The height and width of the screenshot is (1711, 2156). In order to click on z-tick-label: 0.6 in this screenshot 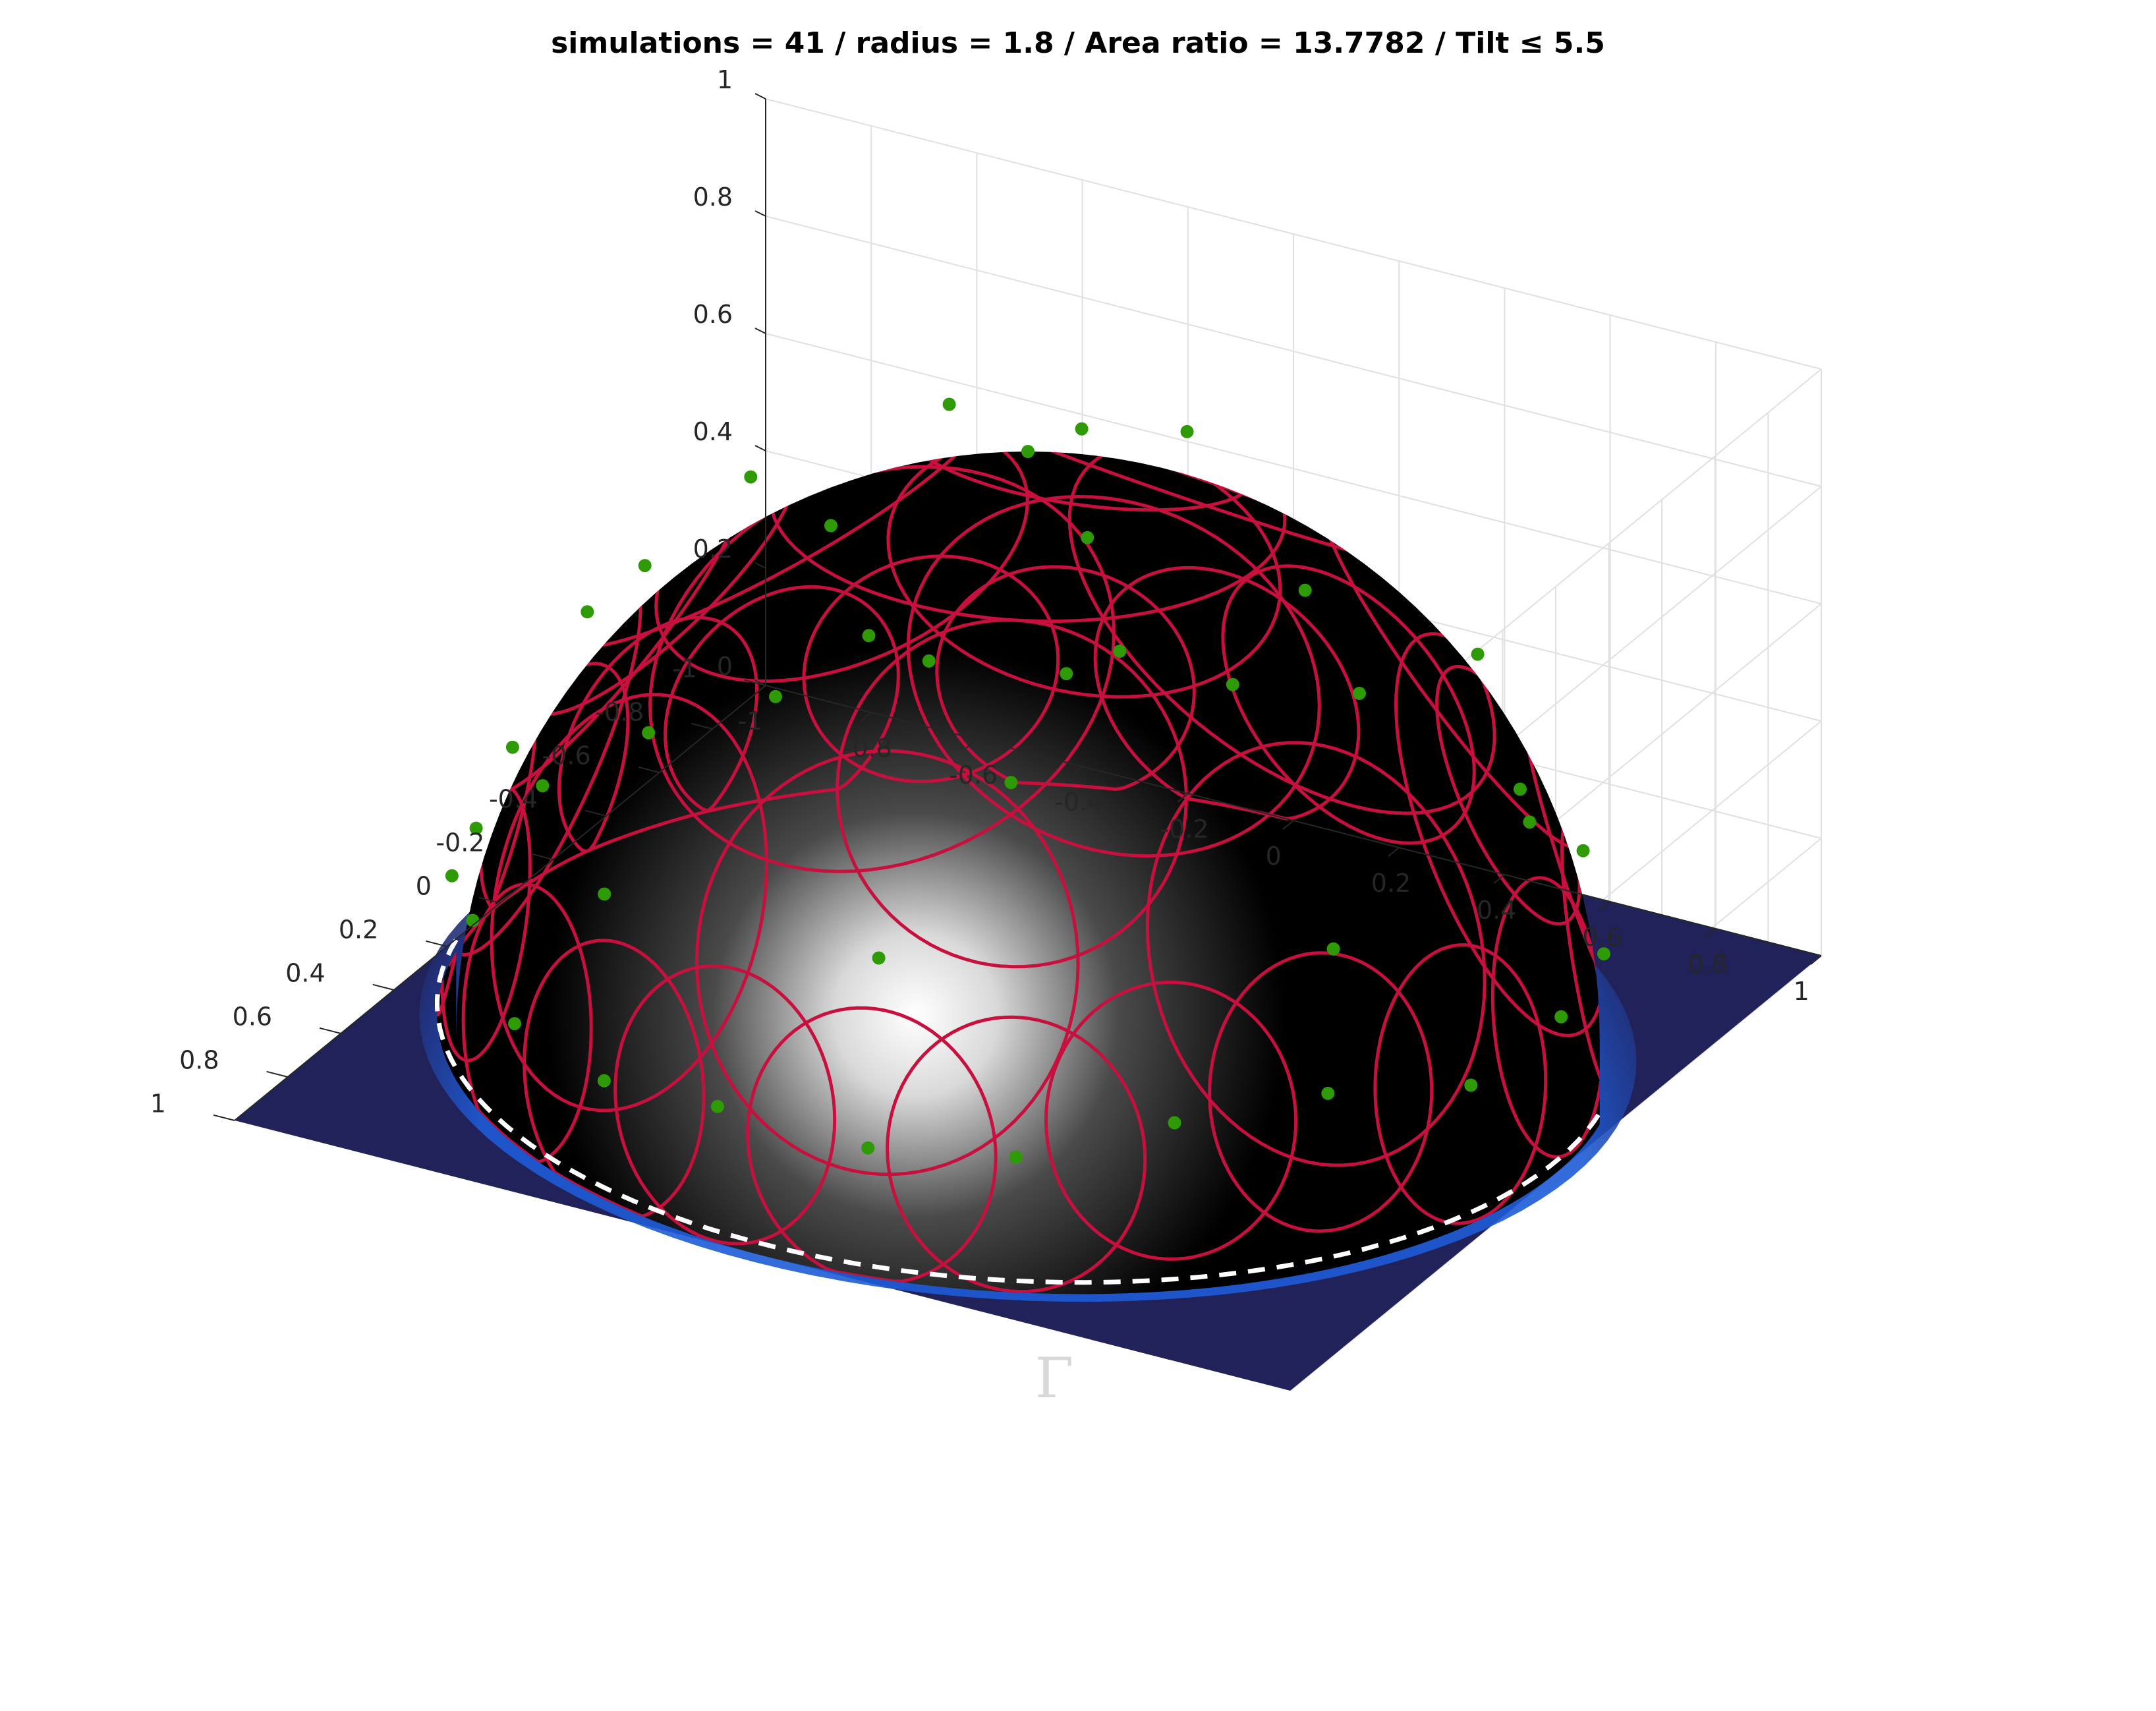, I will do `click(713, 314)`.